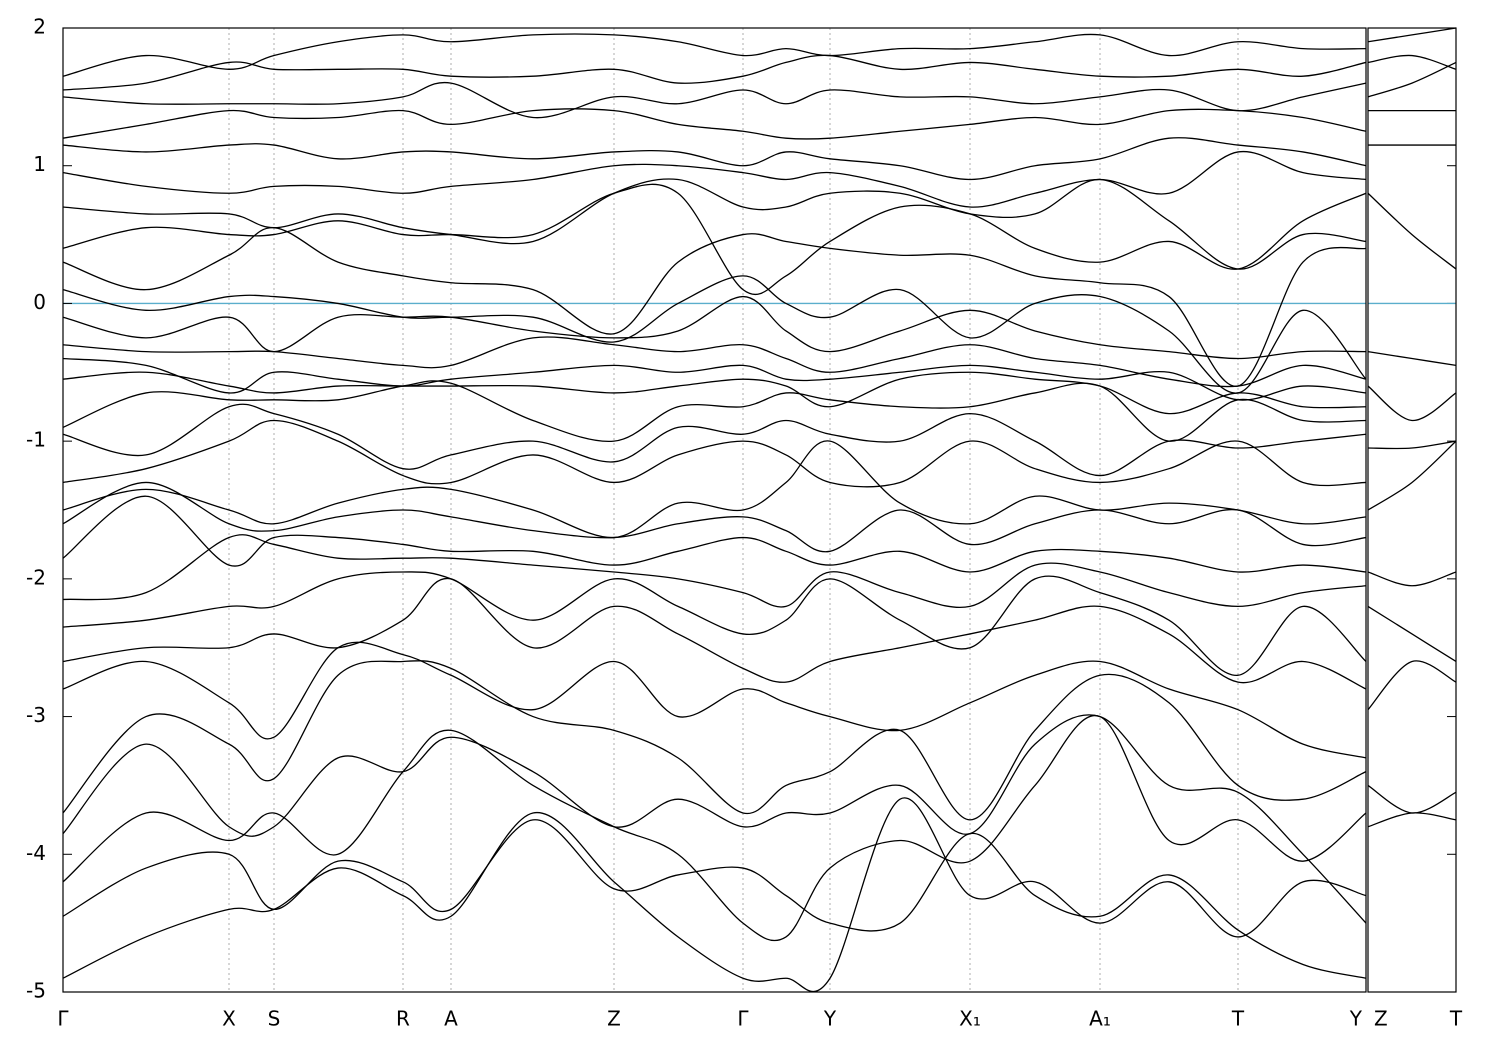 Image resolution: width=1500 pixels, height=1050 pixels. Describe the element at coordinates (36, 715) in the screenshot. I see `y-tick-label: -3` at that location.